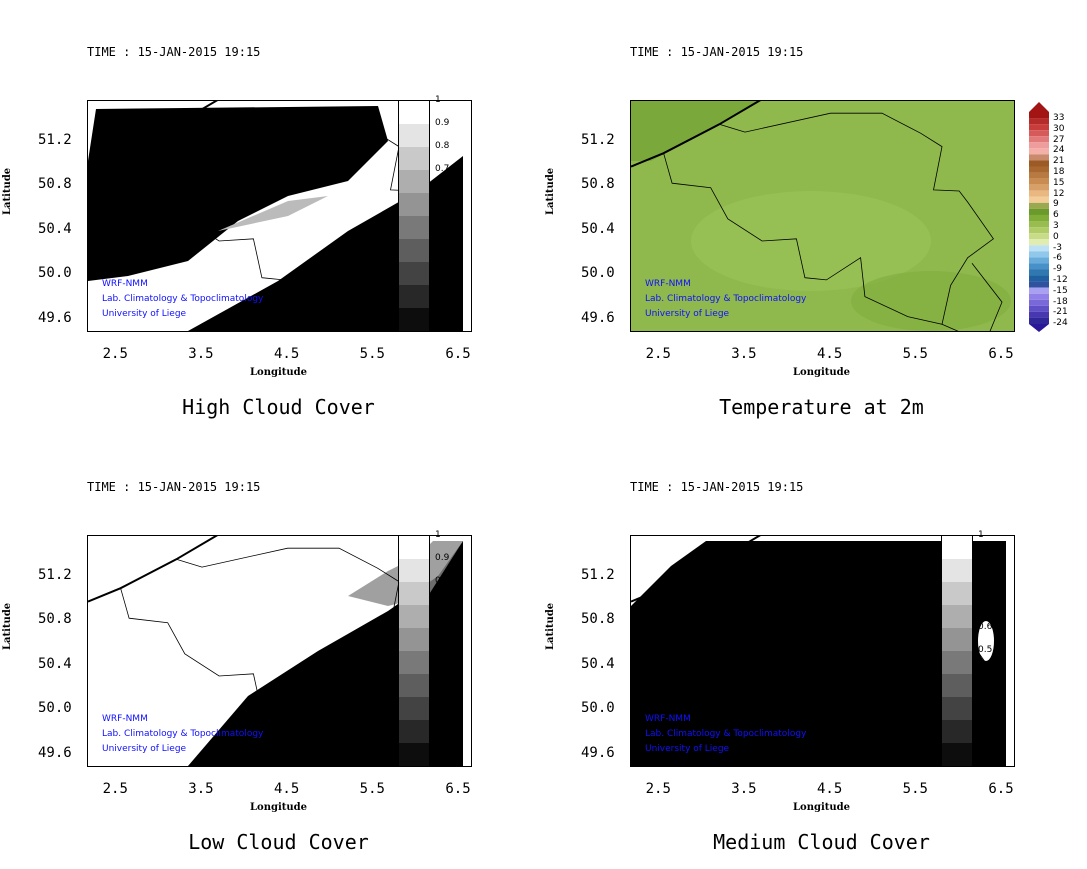  Describe the element at coordinates (442, 307) in the screenshot. I see `colorbar-label: 0.1` at that location.